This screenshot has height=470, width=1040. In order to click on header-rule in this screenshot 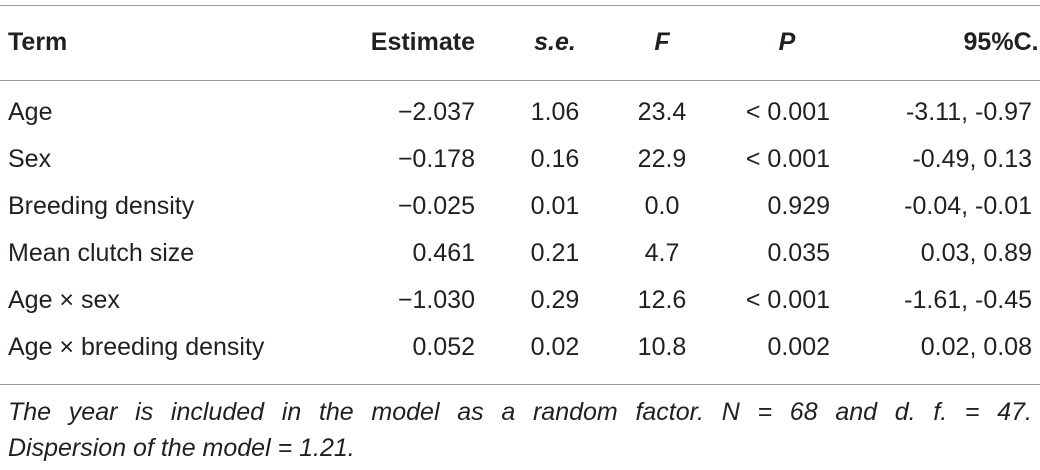, I will do `click(520, 80)`.